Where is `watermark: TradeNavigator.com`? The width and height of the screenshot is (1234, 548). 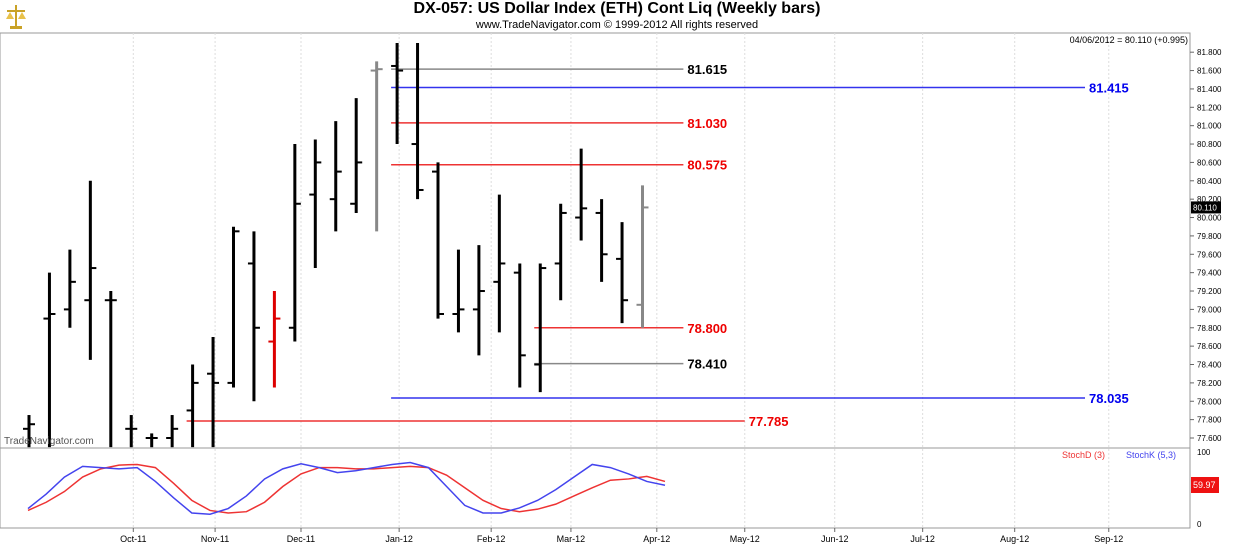 watermark: TradeNavigator.com is located at coordinates (49, 441).